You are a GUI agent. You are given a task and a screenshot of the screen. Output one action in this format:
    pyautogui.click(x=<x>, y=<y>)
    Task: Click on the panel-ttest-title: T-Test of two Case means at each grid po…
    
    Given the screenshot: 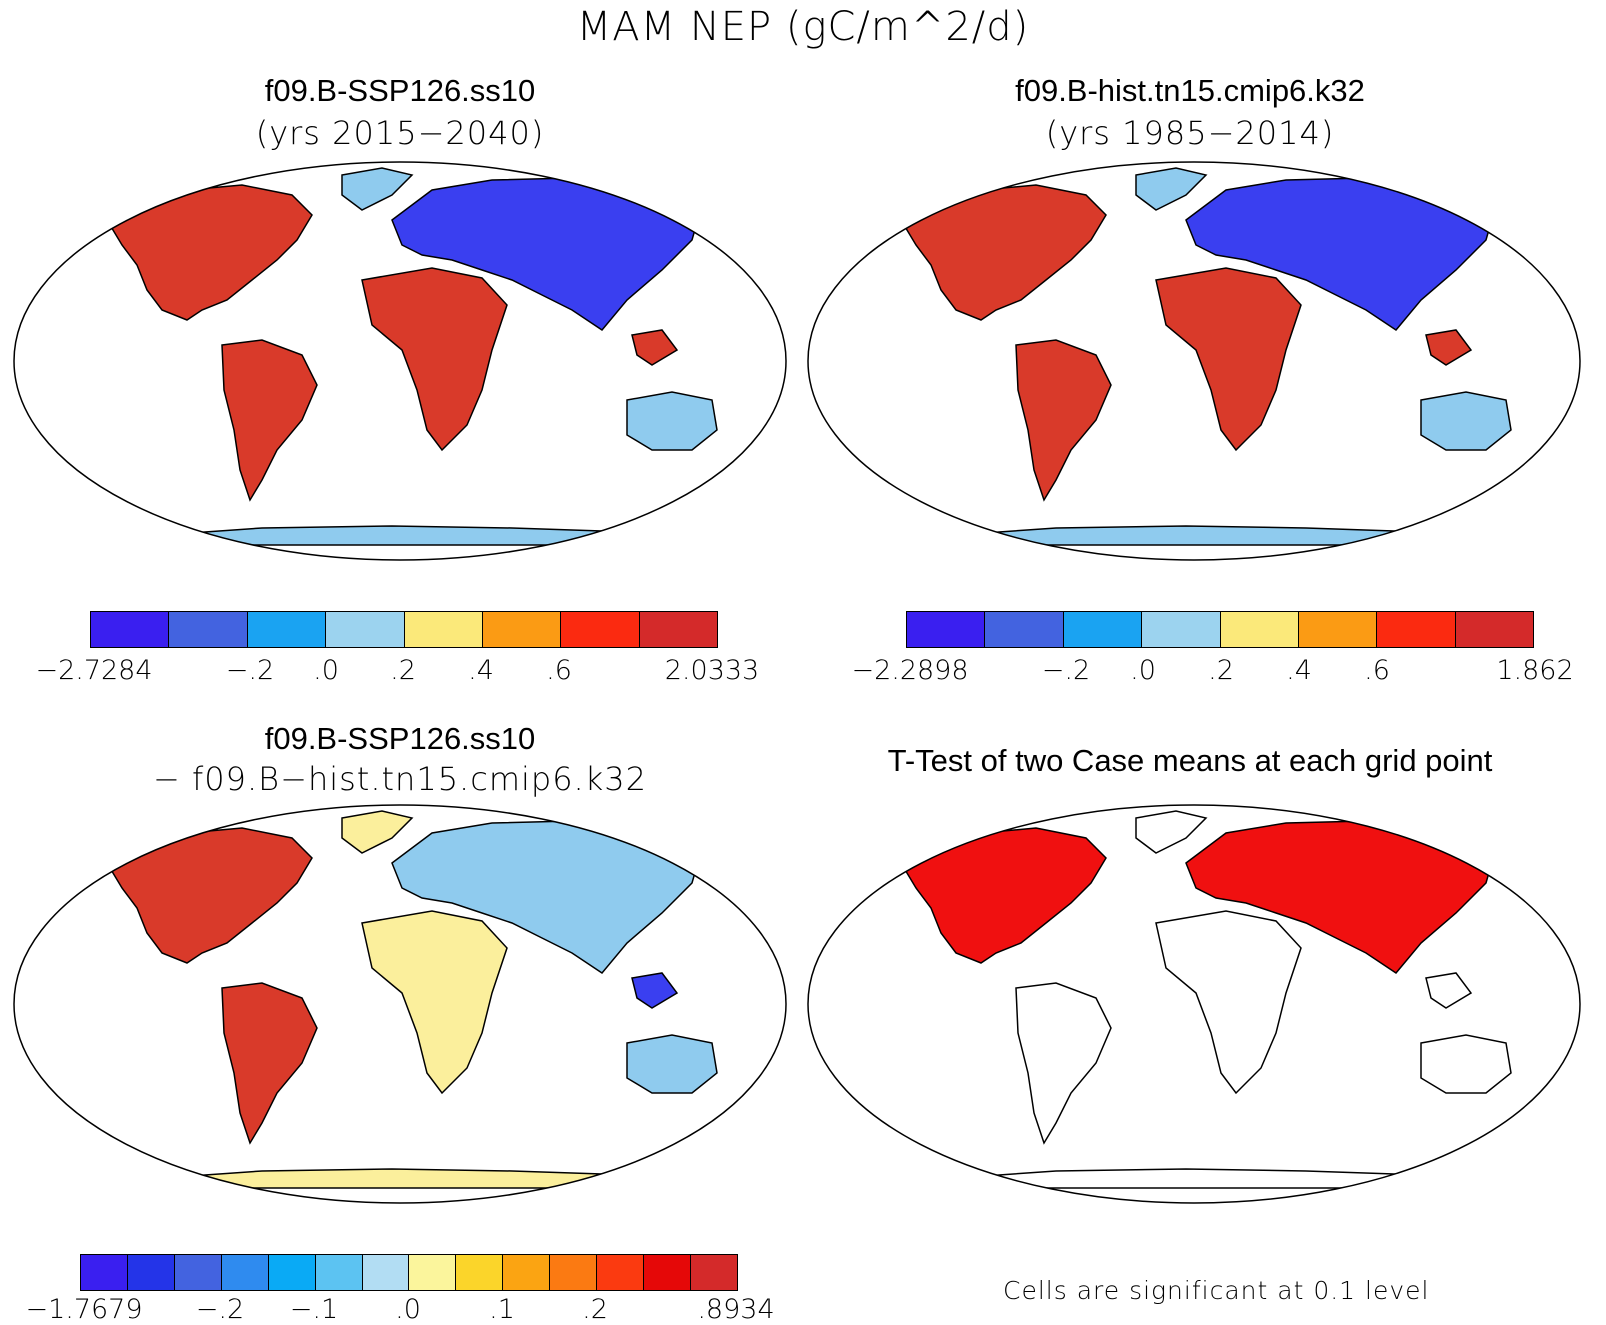 What is the action you would take?
    pyautogui.click(x=1190, y=760)
    